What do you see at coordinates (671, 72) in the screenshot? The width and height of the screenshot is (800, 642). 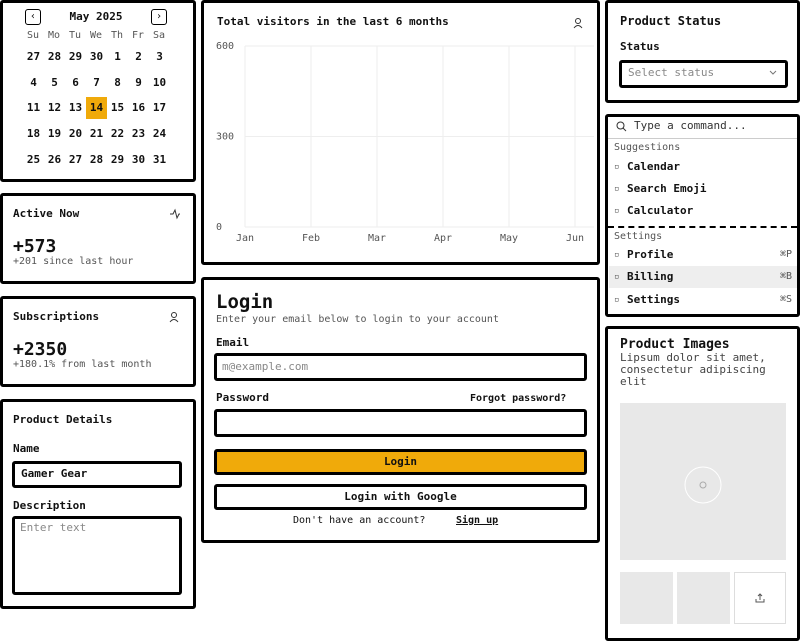 I see `select-placeholder: Select status` at bounding box center [671, 72].